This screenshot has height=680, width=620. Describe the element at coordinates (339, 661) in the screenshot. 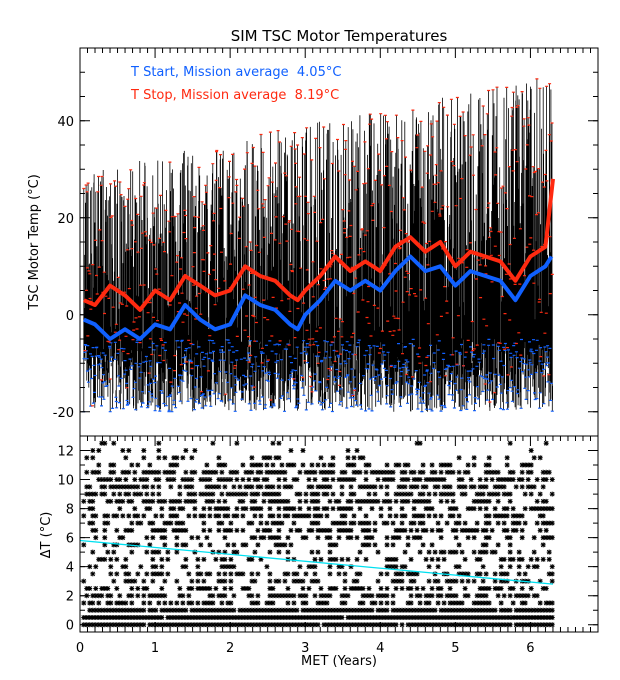

I see `x-axis-label: MET (Years)` at that location.